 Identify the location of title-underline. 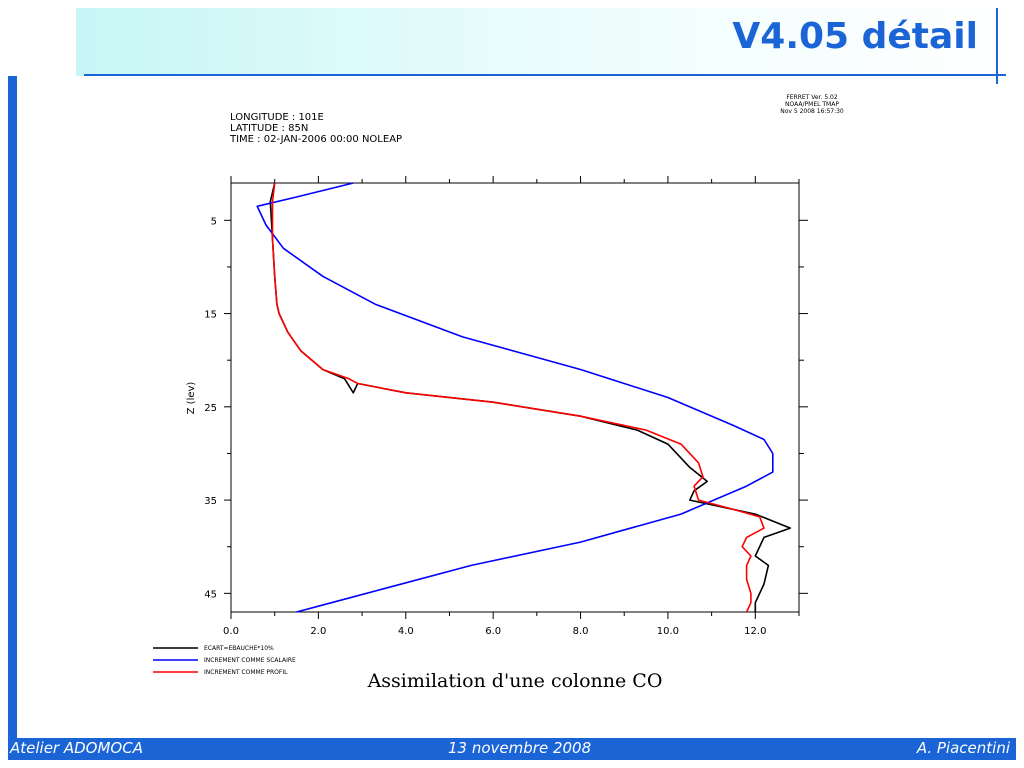
(545, 75).